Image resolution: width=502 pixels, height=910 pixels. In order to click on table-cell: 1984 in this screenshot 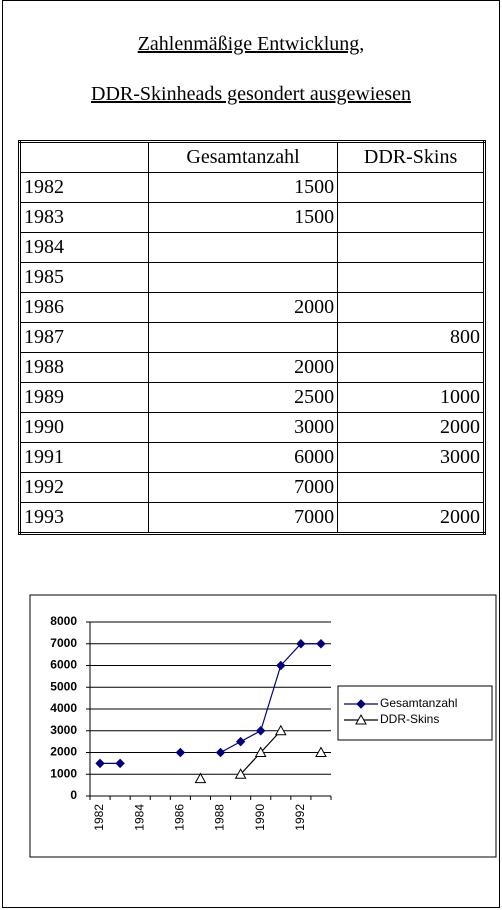, I will do `click(84, 247)`.